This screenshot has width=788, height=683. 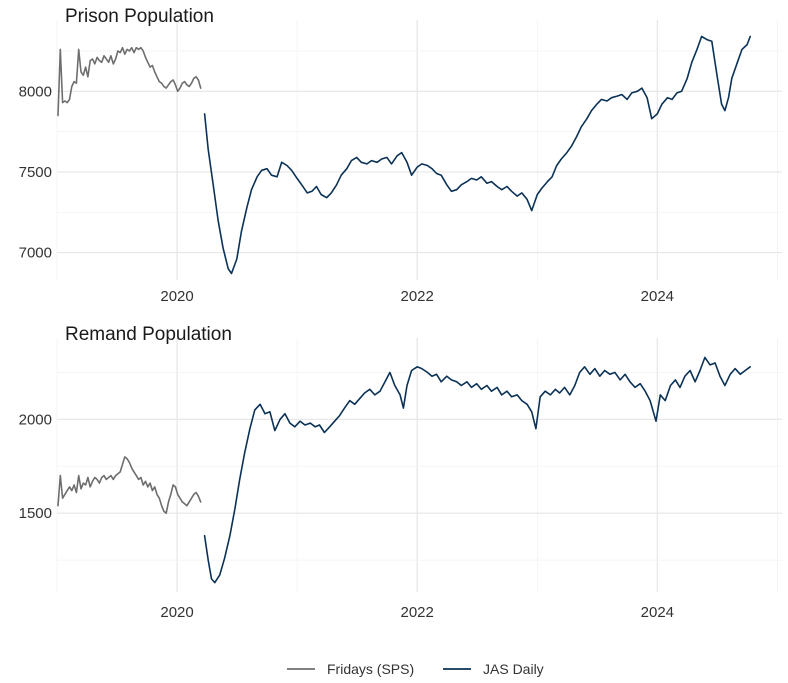 I want to click on legend-label-fridays-sps: Fridays (SPS), so click(x=370, y=669).